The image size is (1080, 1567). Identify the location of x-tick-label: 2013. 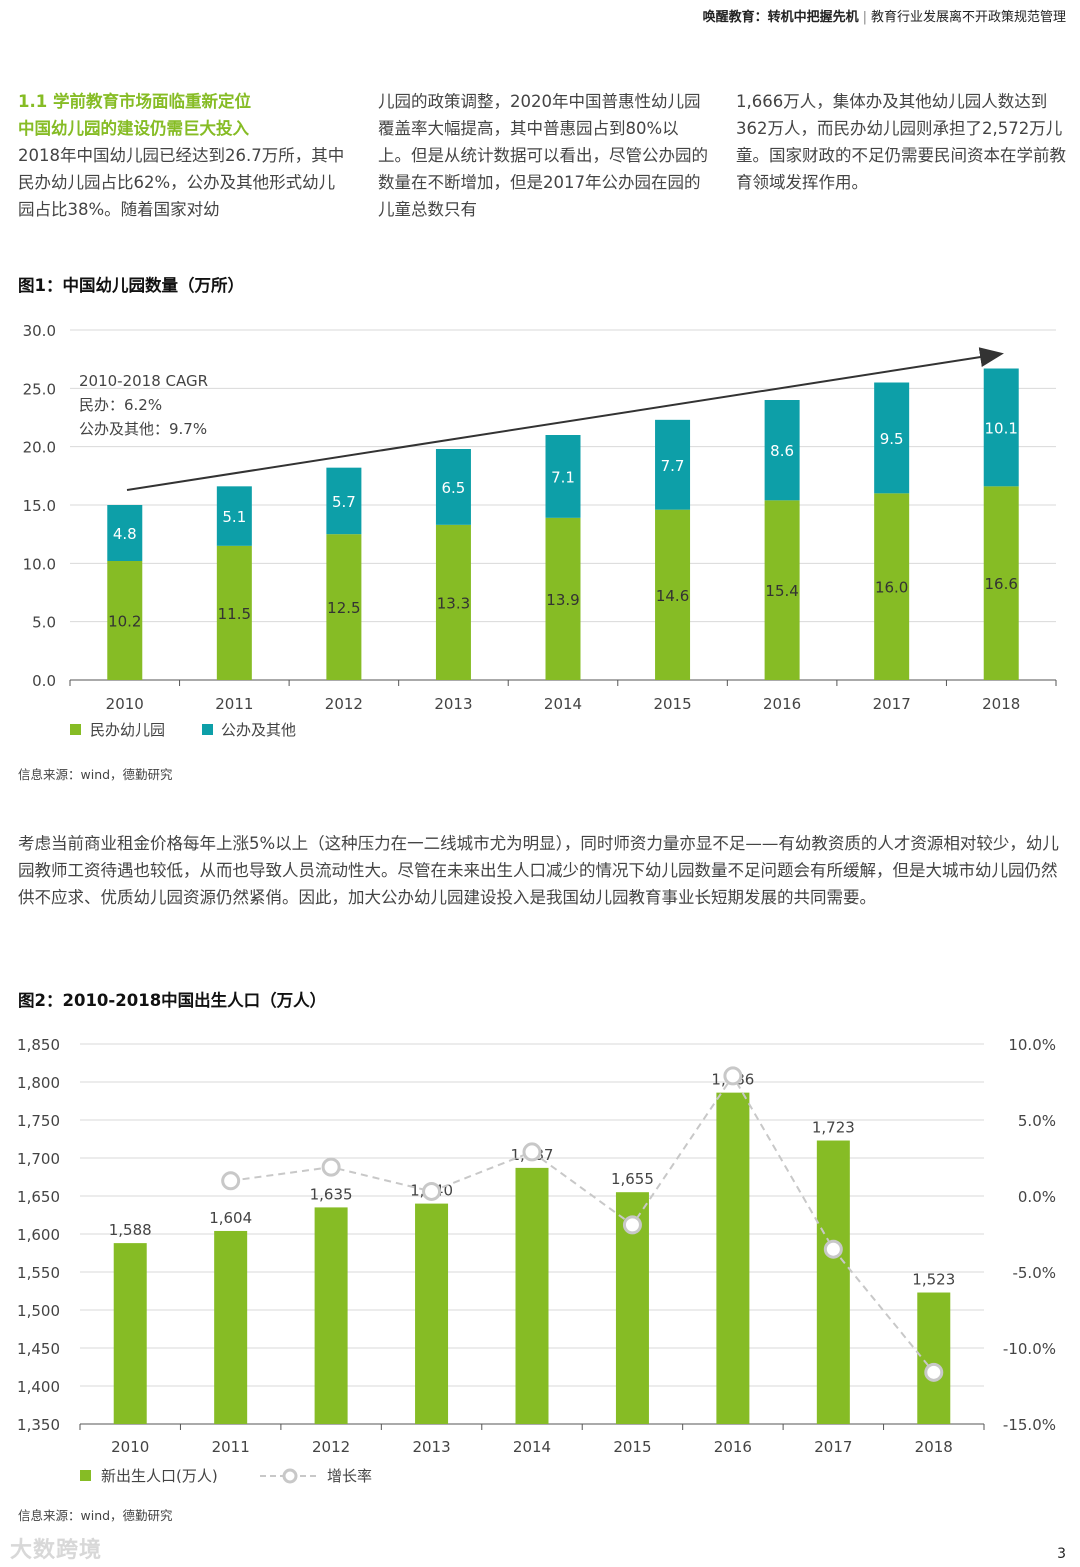
(431, 1447).